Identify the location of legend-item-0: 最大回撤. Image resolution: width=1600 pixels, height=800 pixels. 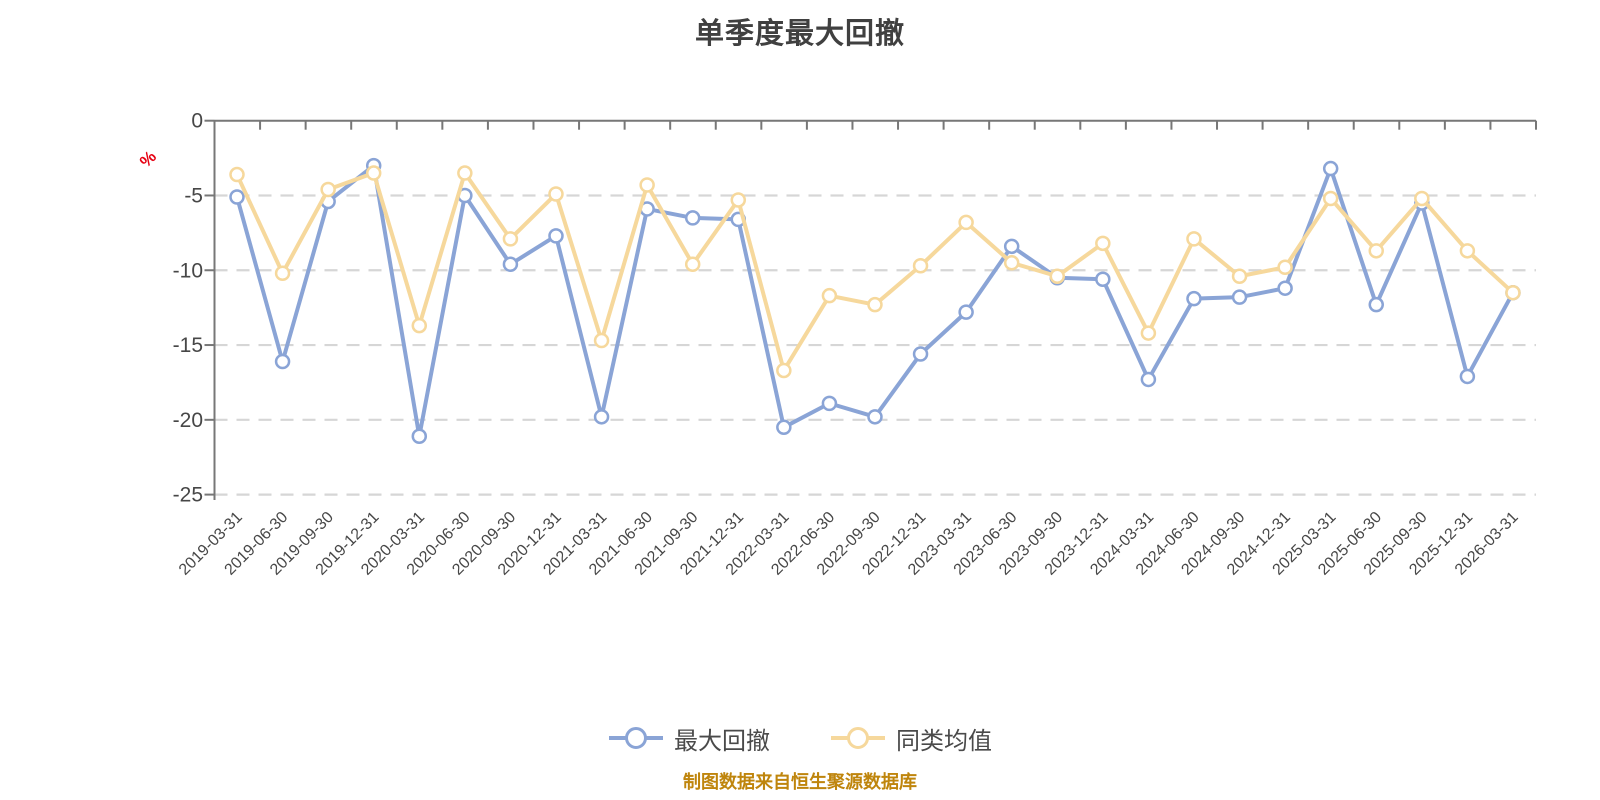
(689, 738).